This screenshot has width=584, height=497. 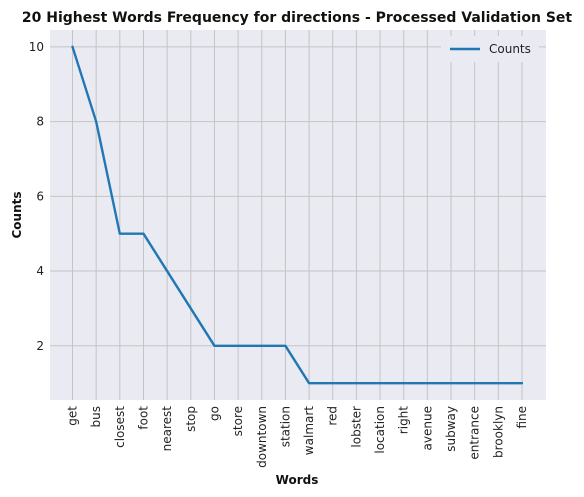 What do you see at coordinates (510, 49) in the screenshot?
I see `legend-label: Counts` at bounding box center [510, 49].